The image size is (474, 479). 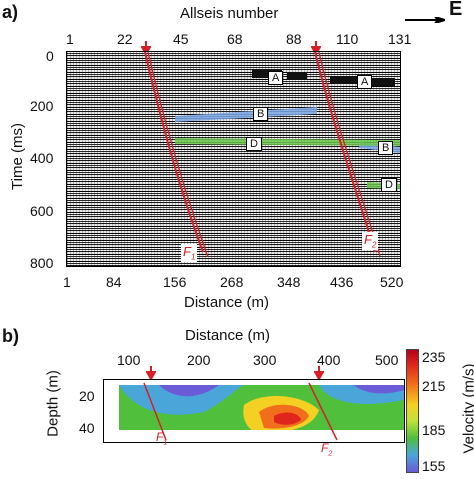 What do you see at coordinates (17, 156) in the screenshot?
I see `y-axis-title: Time (ms)` at bounding box center [17, 156].